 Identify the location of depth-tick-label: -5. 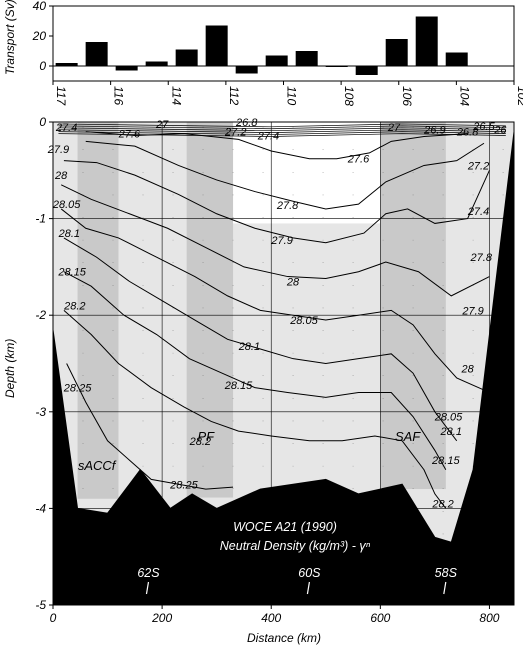
(40, 605).